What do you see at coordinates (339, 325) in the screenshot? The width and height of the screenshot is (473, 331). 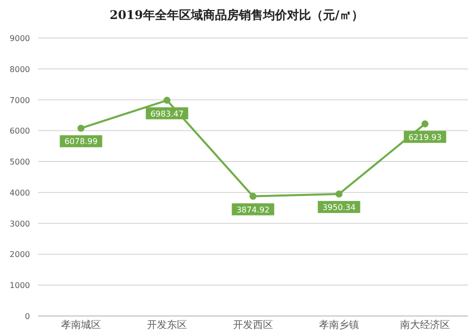 I see `x-tick-label: 孝南乡镇` at bounding box center [339, 325].